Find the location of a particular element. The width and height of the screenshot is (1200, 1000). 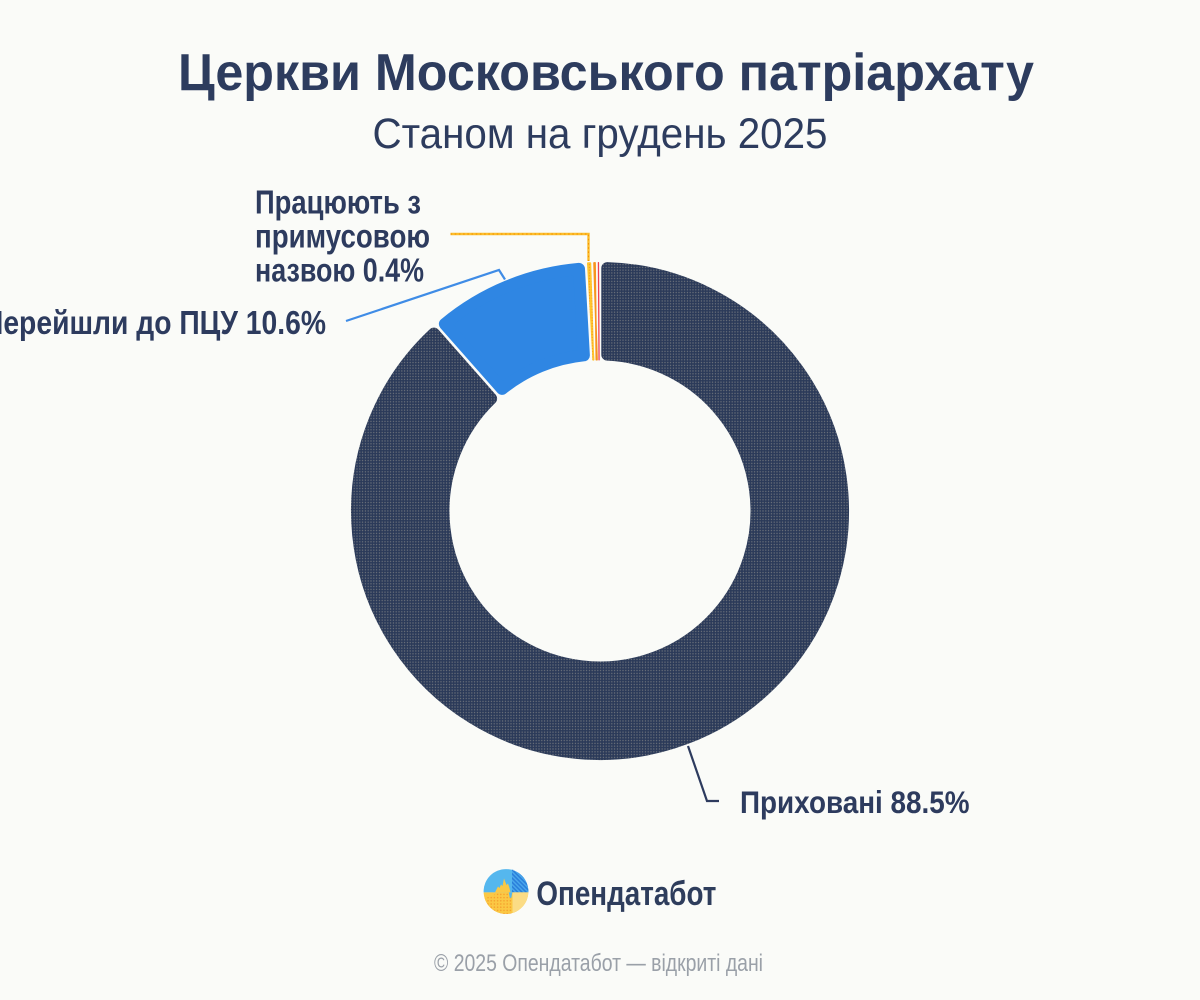

svg-text:© 2025 Опендатабот — відкриті: © 2025 Опендатабот — відкриті дані is located at coordinates (598, 963).